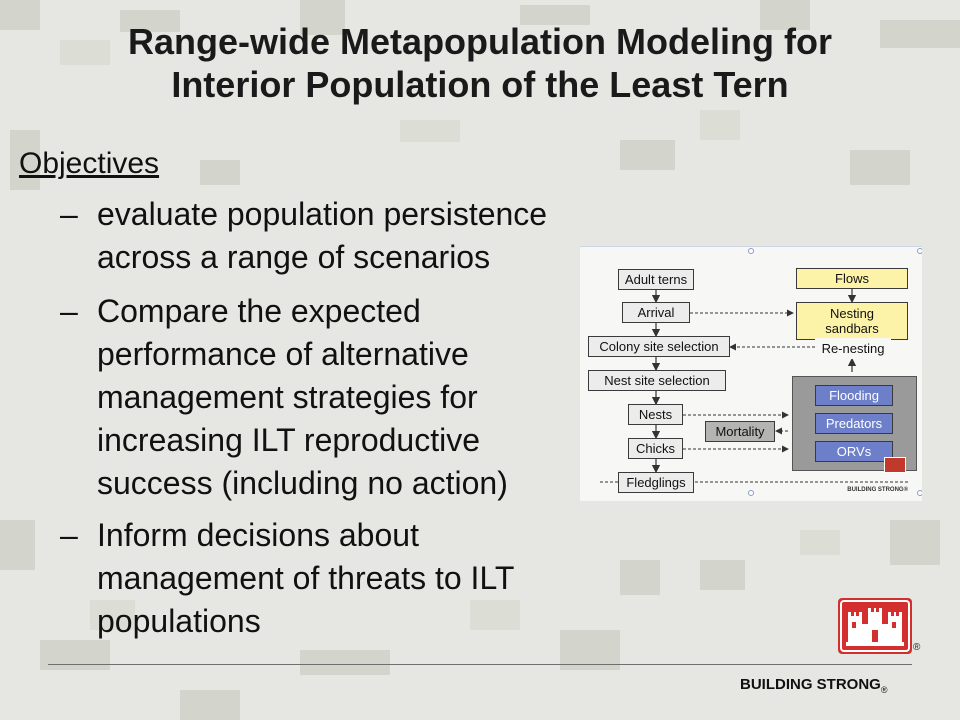 Image resolution: width=960 pixels, height=720 pixels. What do you see at coordinates (852, 278) in the screenshot?
I see `flows-node: Flows` at bounding box center [852, 278].